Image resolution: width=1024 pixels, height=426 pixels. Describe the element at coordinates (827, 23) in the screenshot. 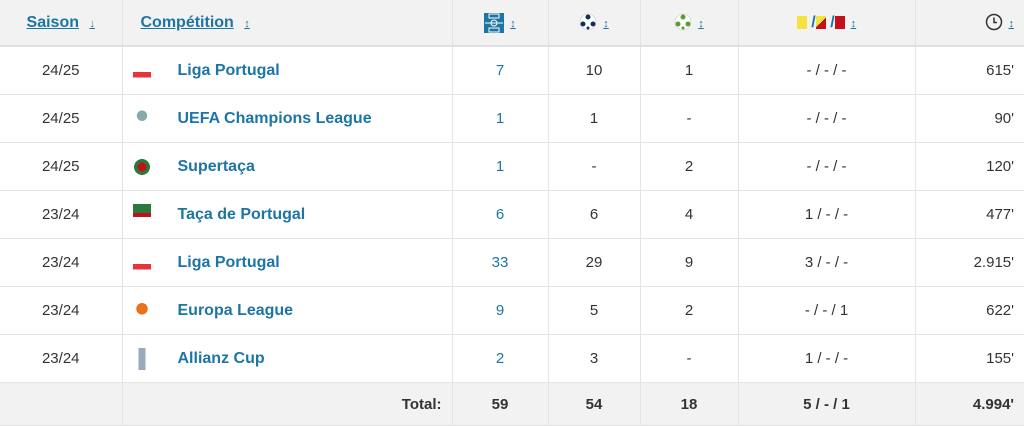

I see `cards-header: / / ↕` at that location.